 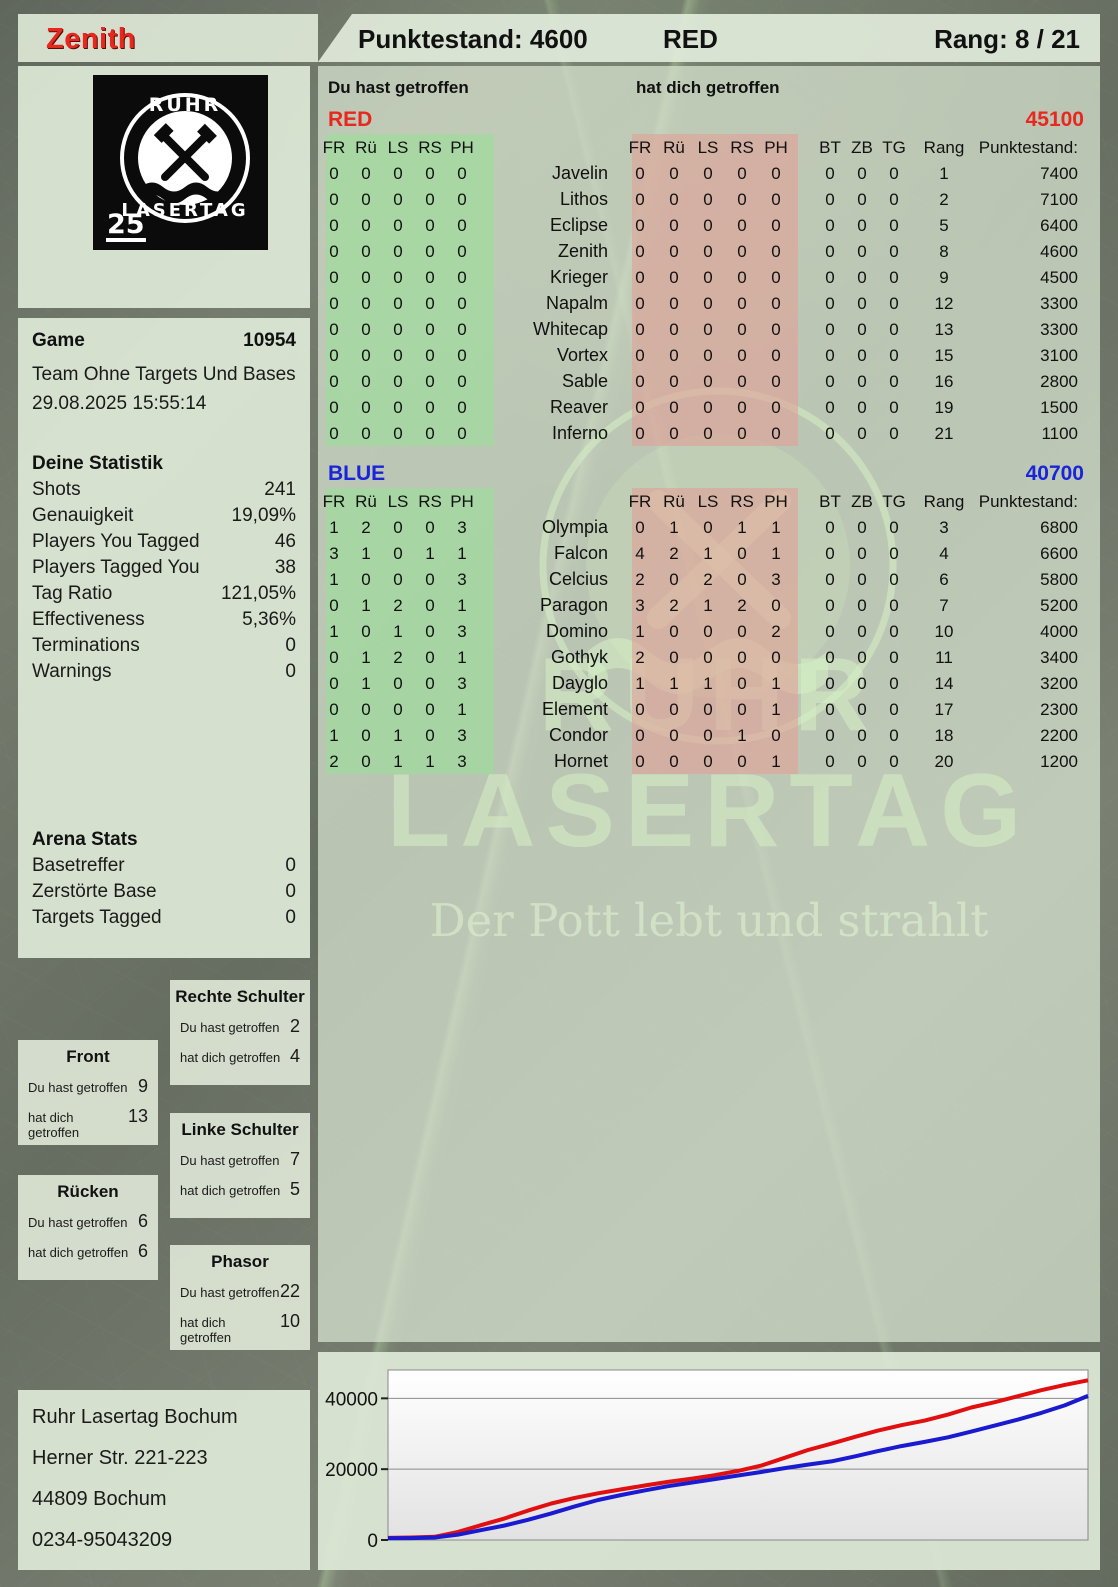 What do you see at coordinates (578, 407) in the screenshot?
I see `player-row-name: Reaver` at bounding box center [578, 407].